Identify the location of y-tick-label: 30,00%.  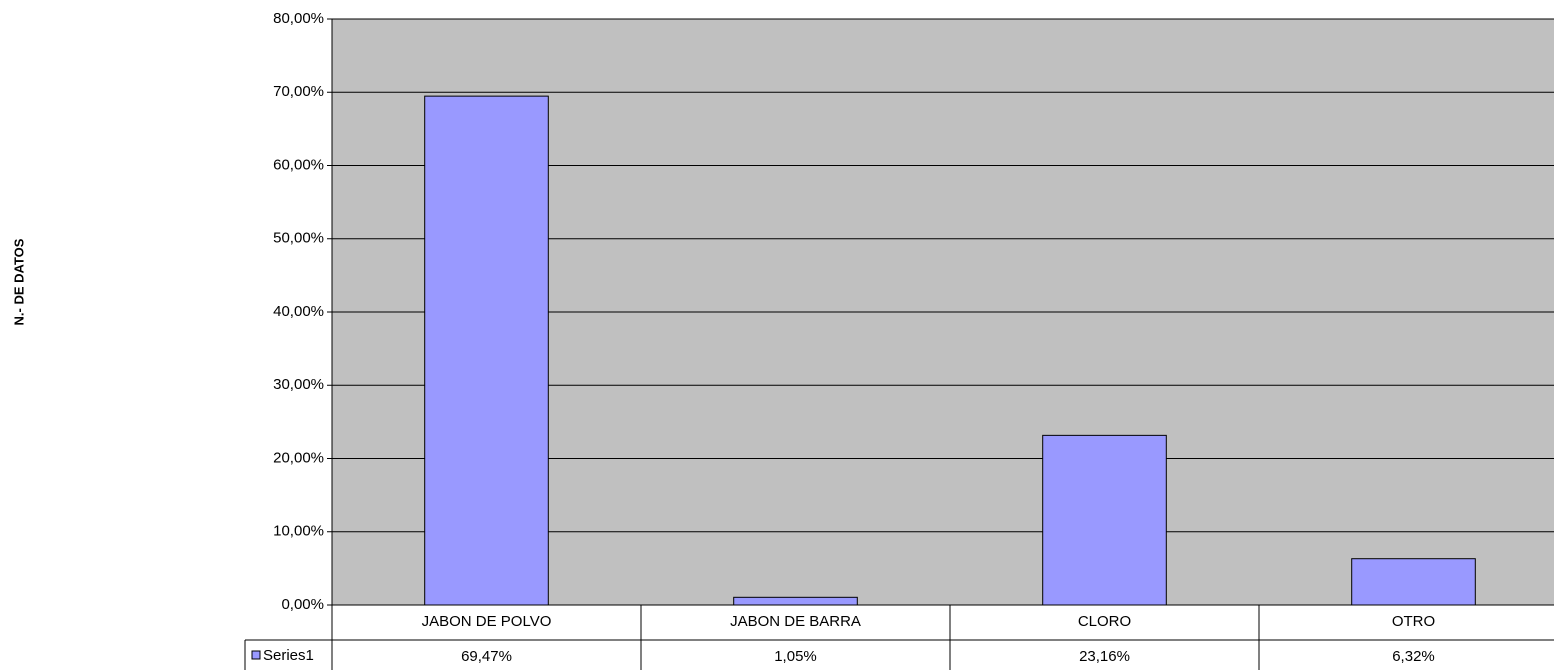
(298, 384).